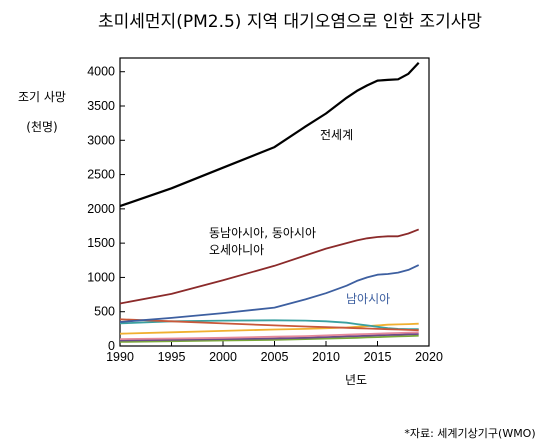  What do you see at coordinates (368, 299) in the screenshot?
I see `annotation-south-asia: 남아시아` at bounding box center [368, 299].